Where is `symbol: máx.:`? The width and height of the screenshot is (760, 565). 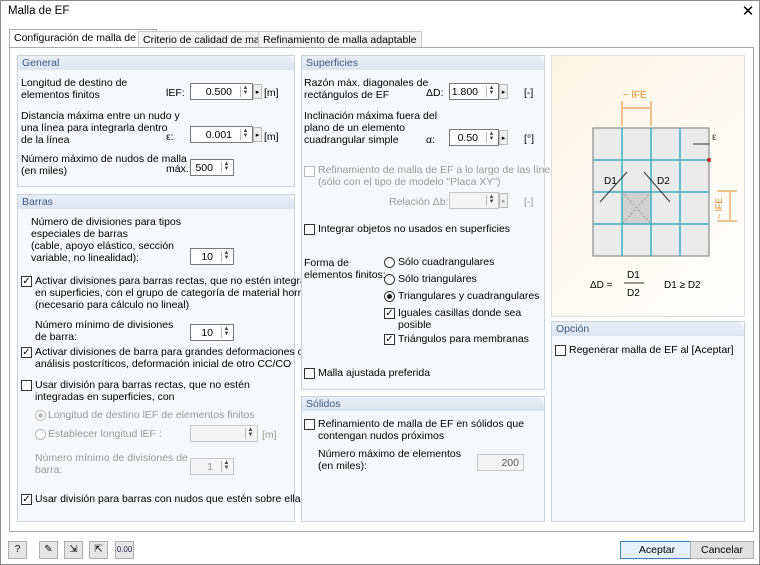 symbol: máx.: is located at coordinates (179, 169).